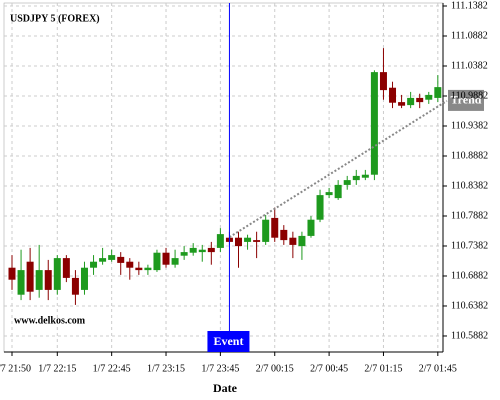 Image resolution: width=500 pixels, height=400 pixels. Describe the element at coordinates (112, 368) in the screenshot. I see `x-tick-label: 1/7 22:45` at that location.